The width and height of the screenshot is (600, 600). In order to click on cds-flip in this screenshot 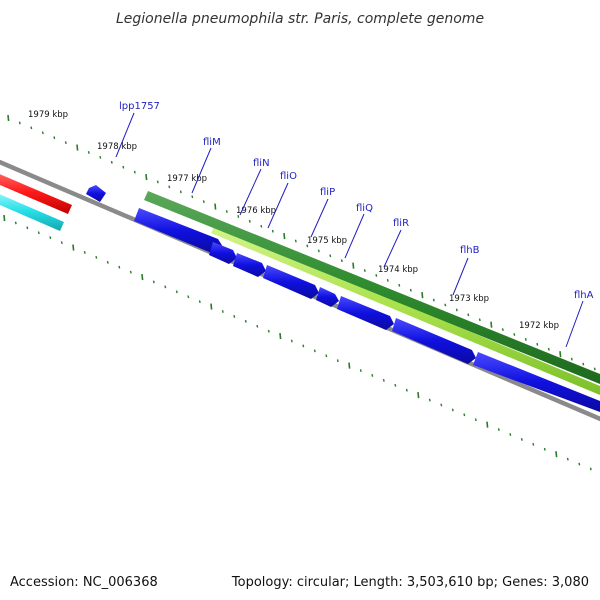, I will do `click(291, 282)`.